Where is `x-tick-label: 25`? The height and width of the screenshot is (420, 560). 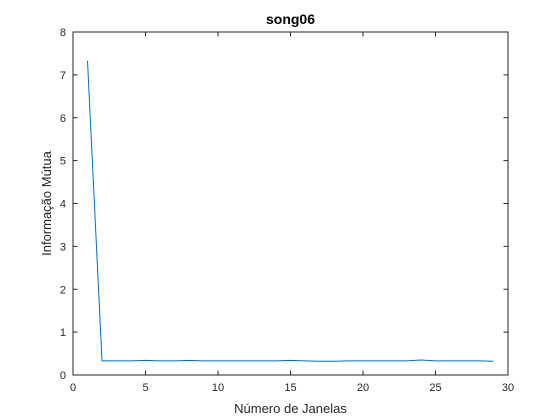 x-tick-label: 25 is located at coordinates (435, 388).